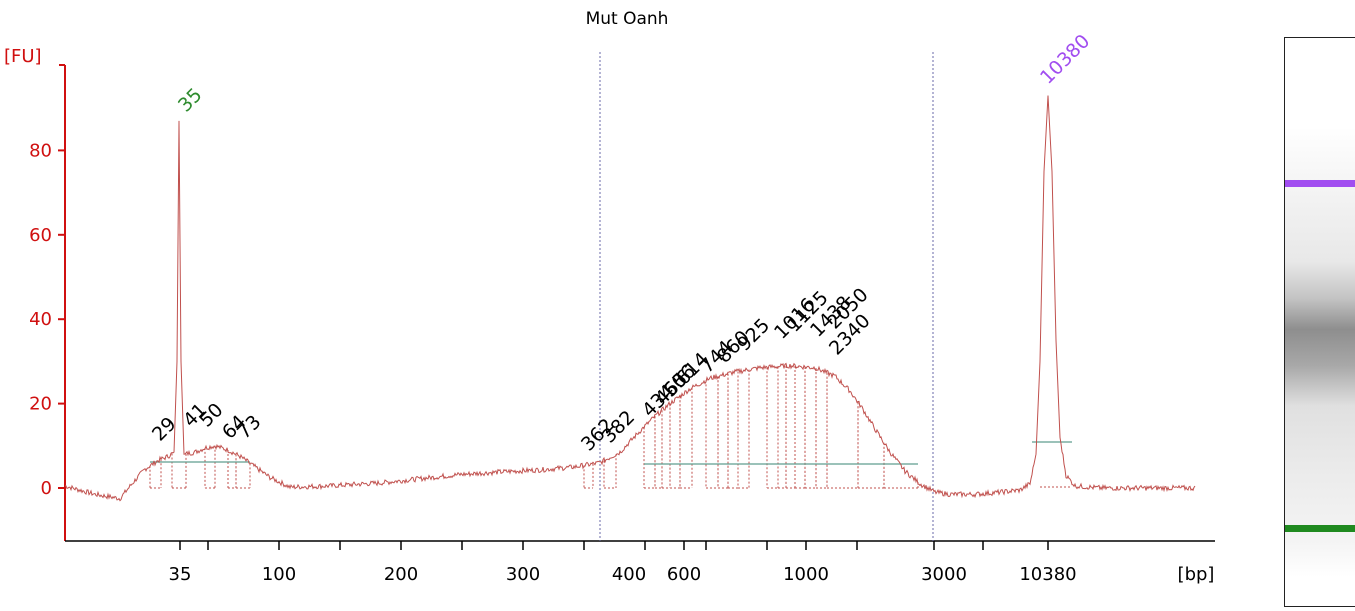 Image resolution: width=1355 pixels, height=611 pixels. Describe the element at coordinates (1320, 352) in the screenshot. I see `gel-smear` at that location.